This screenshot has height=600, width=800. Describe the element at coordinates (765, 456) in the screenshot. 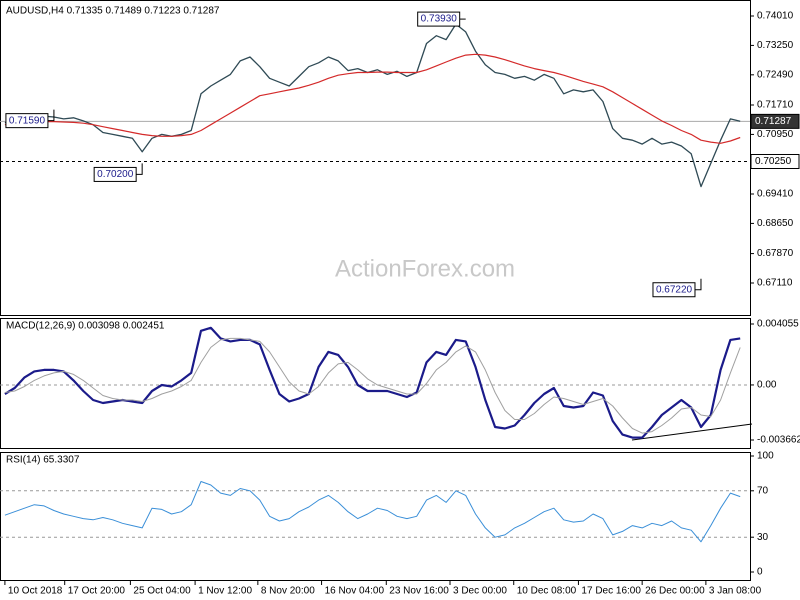

I see `y-tick-label: 100` at that location.